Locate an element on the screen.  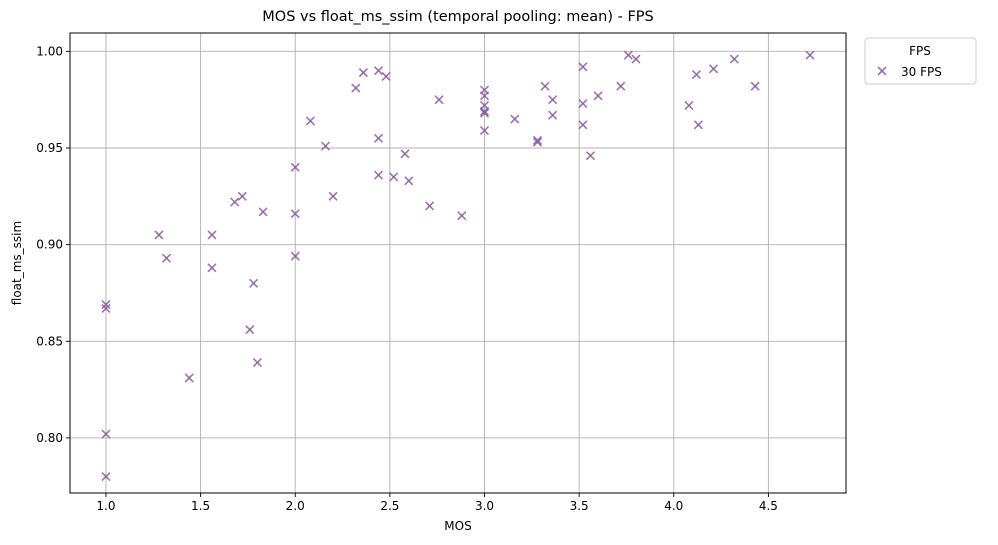
x-tick-label: 2.0 is located at coordinates (295, 506).